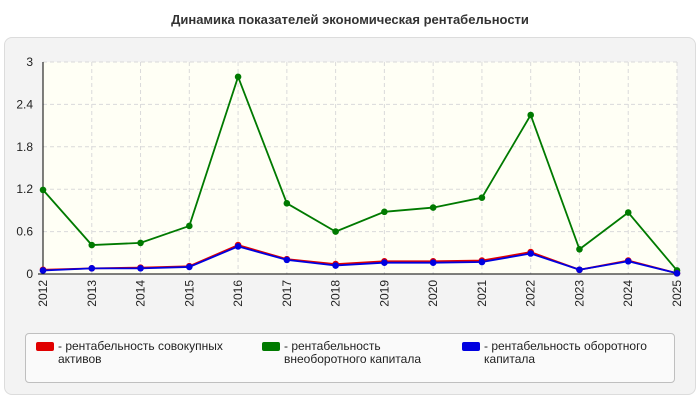 This screenshot has height=400, width=700. I want to click on legend-item-fixed-capital: - рентабельность внеоборотного капитала, so click(357, 353).